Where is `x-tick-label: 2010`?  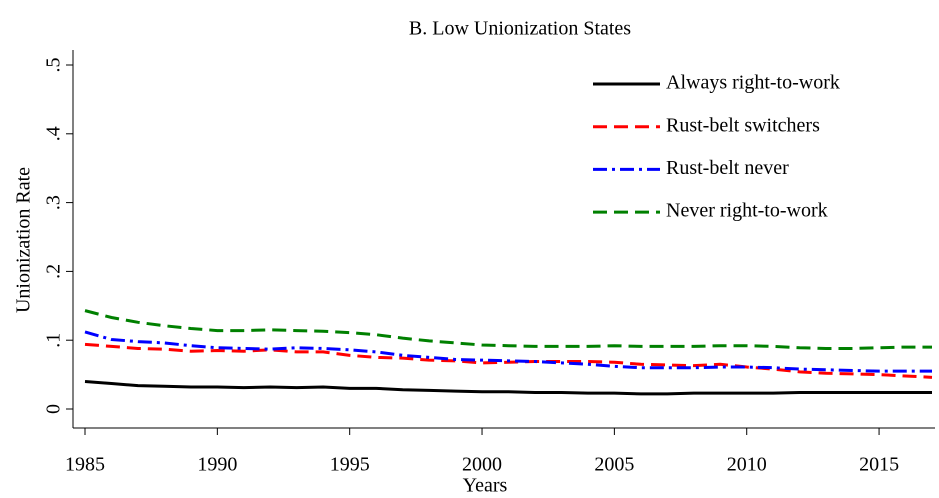
x-tick-label: 2010 is located at coordinates (747, 465).